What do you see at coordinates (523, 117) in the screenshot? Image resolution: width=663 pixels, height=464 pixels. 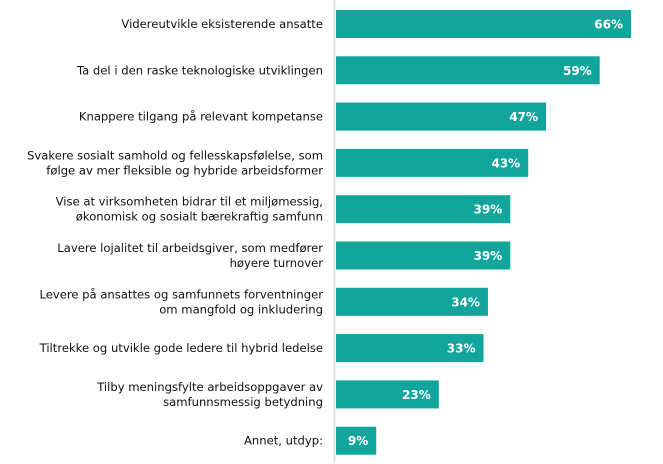 I see `data-label: 47%` at bounding box center [523, 117].